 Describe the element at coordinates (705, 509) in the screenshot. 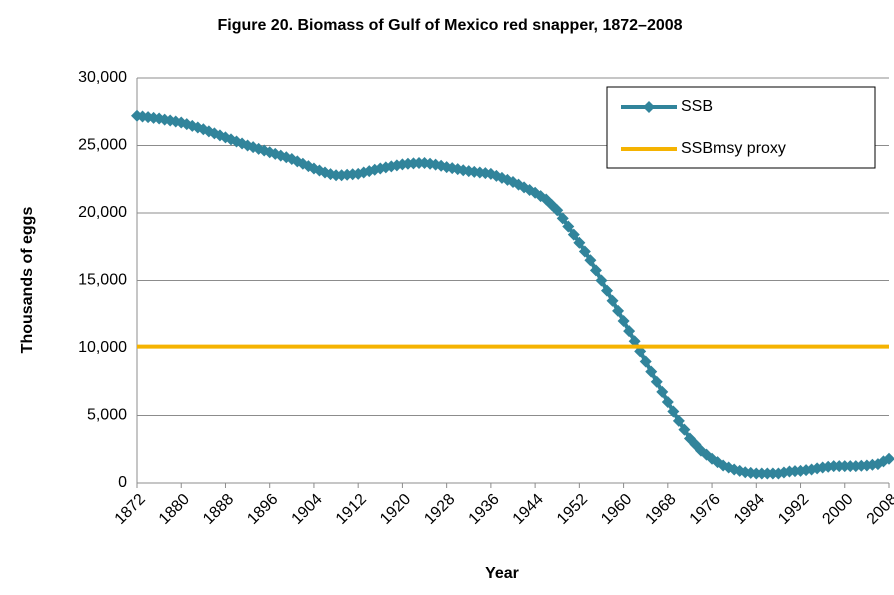

I see `x-tick-label: 1976` at that location.